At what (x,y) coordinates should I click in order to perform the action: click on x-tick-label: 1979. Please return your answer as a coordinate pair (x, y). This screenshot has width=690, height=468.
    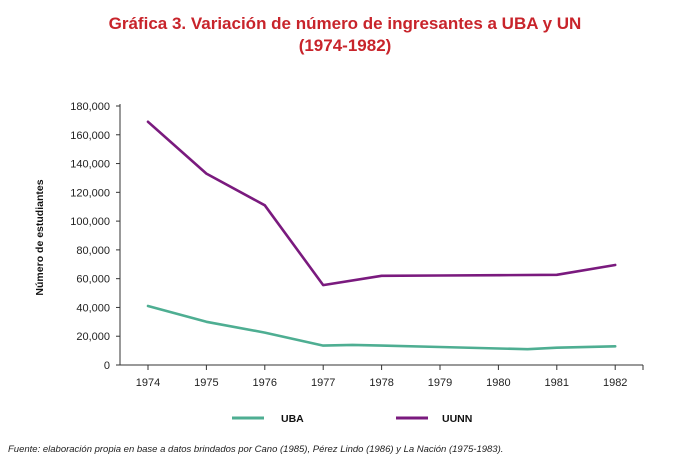
    Looking at the image, I should click on (440, 383).